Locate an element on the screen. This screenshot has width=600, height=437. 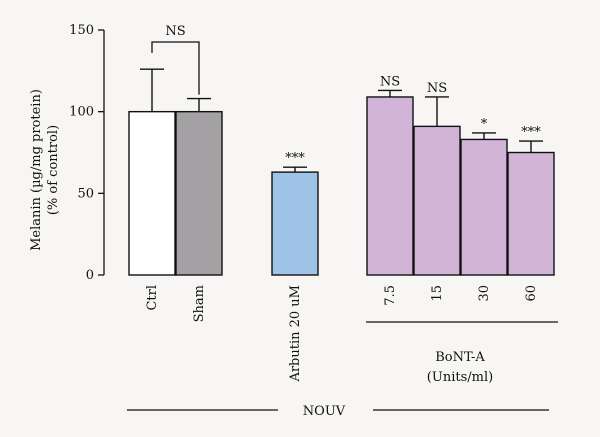
y-axis: 0 50 100 150 is located at coordinates (87, 153).